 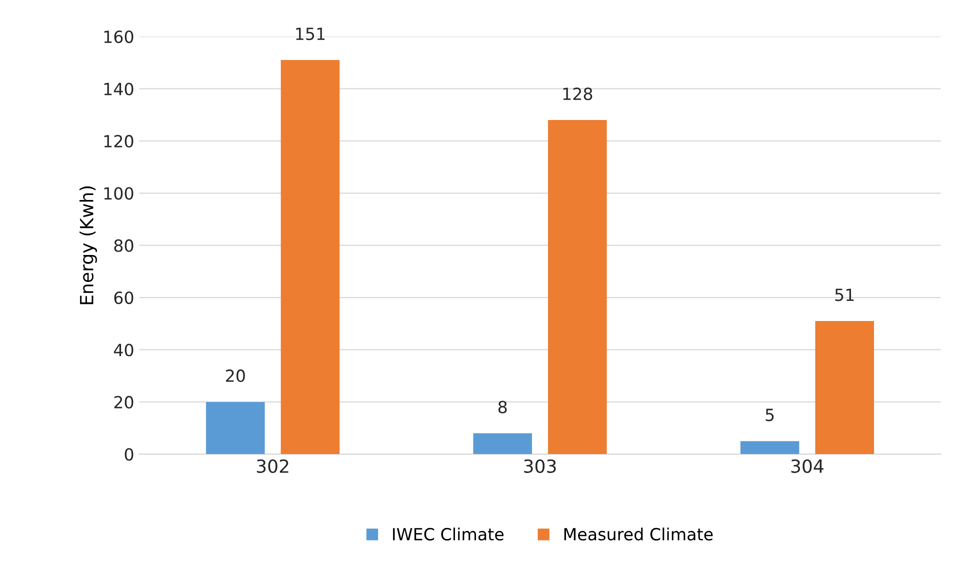 I want to click on y-tick-label: 120, so click(x=119, y=141).